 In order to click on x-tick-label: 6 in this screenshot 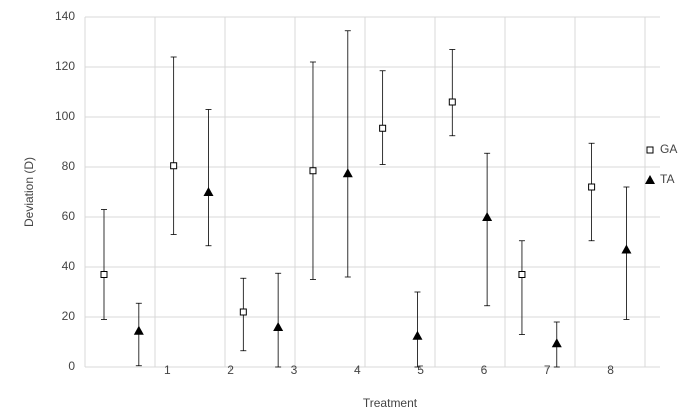, I will do `click(484, 370)`.